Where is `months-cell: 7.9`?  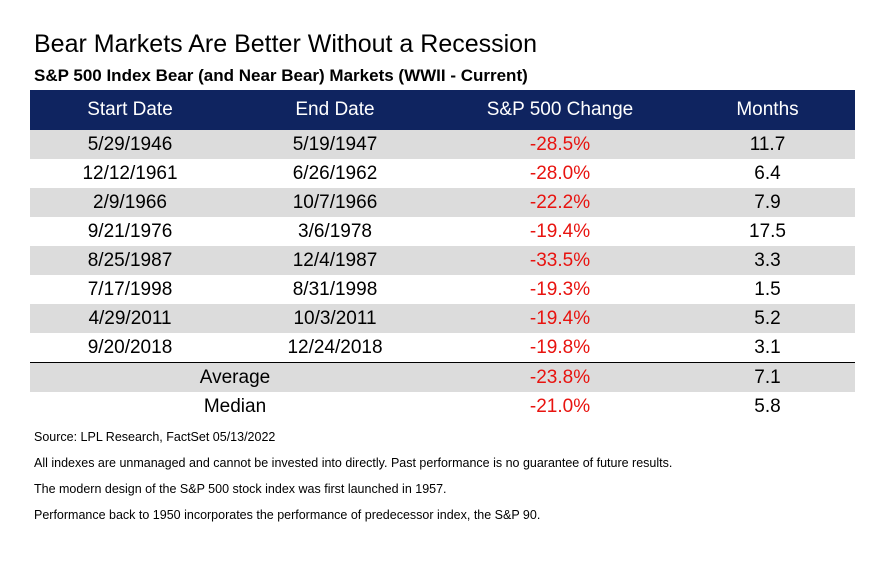 months-cell: 7.9 is located at coordinates (767, 202).